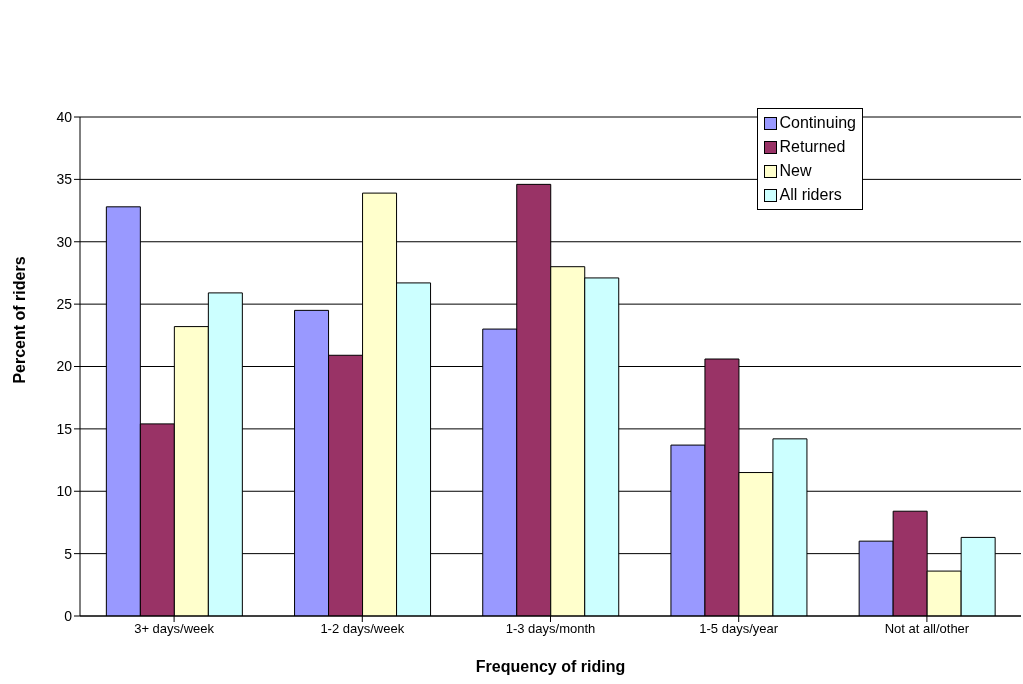 The width and height of the screenshot is (1023, 684). I want to click on legend-label: Returned, so click(812, 147).